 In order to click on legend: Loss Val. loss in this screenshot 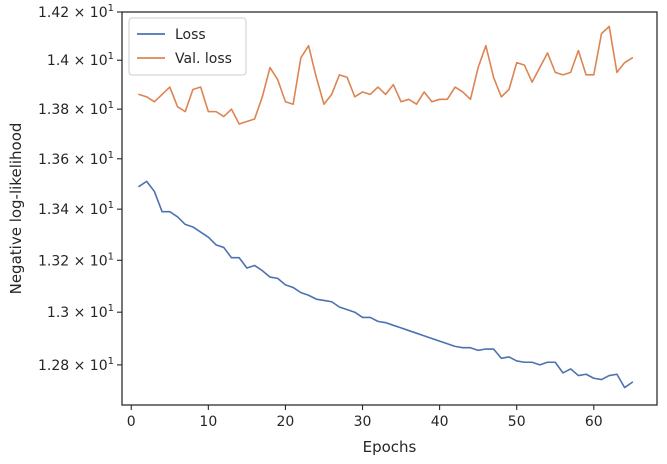, I will do `click(187, 46)`.